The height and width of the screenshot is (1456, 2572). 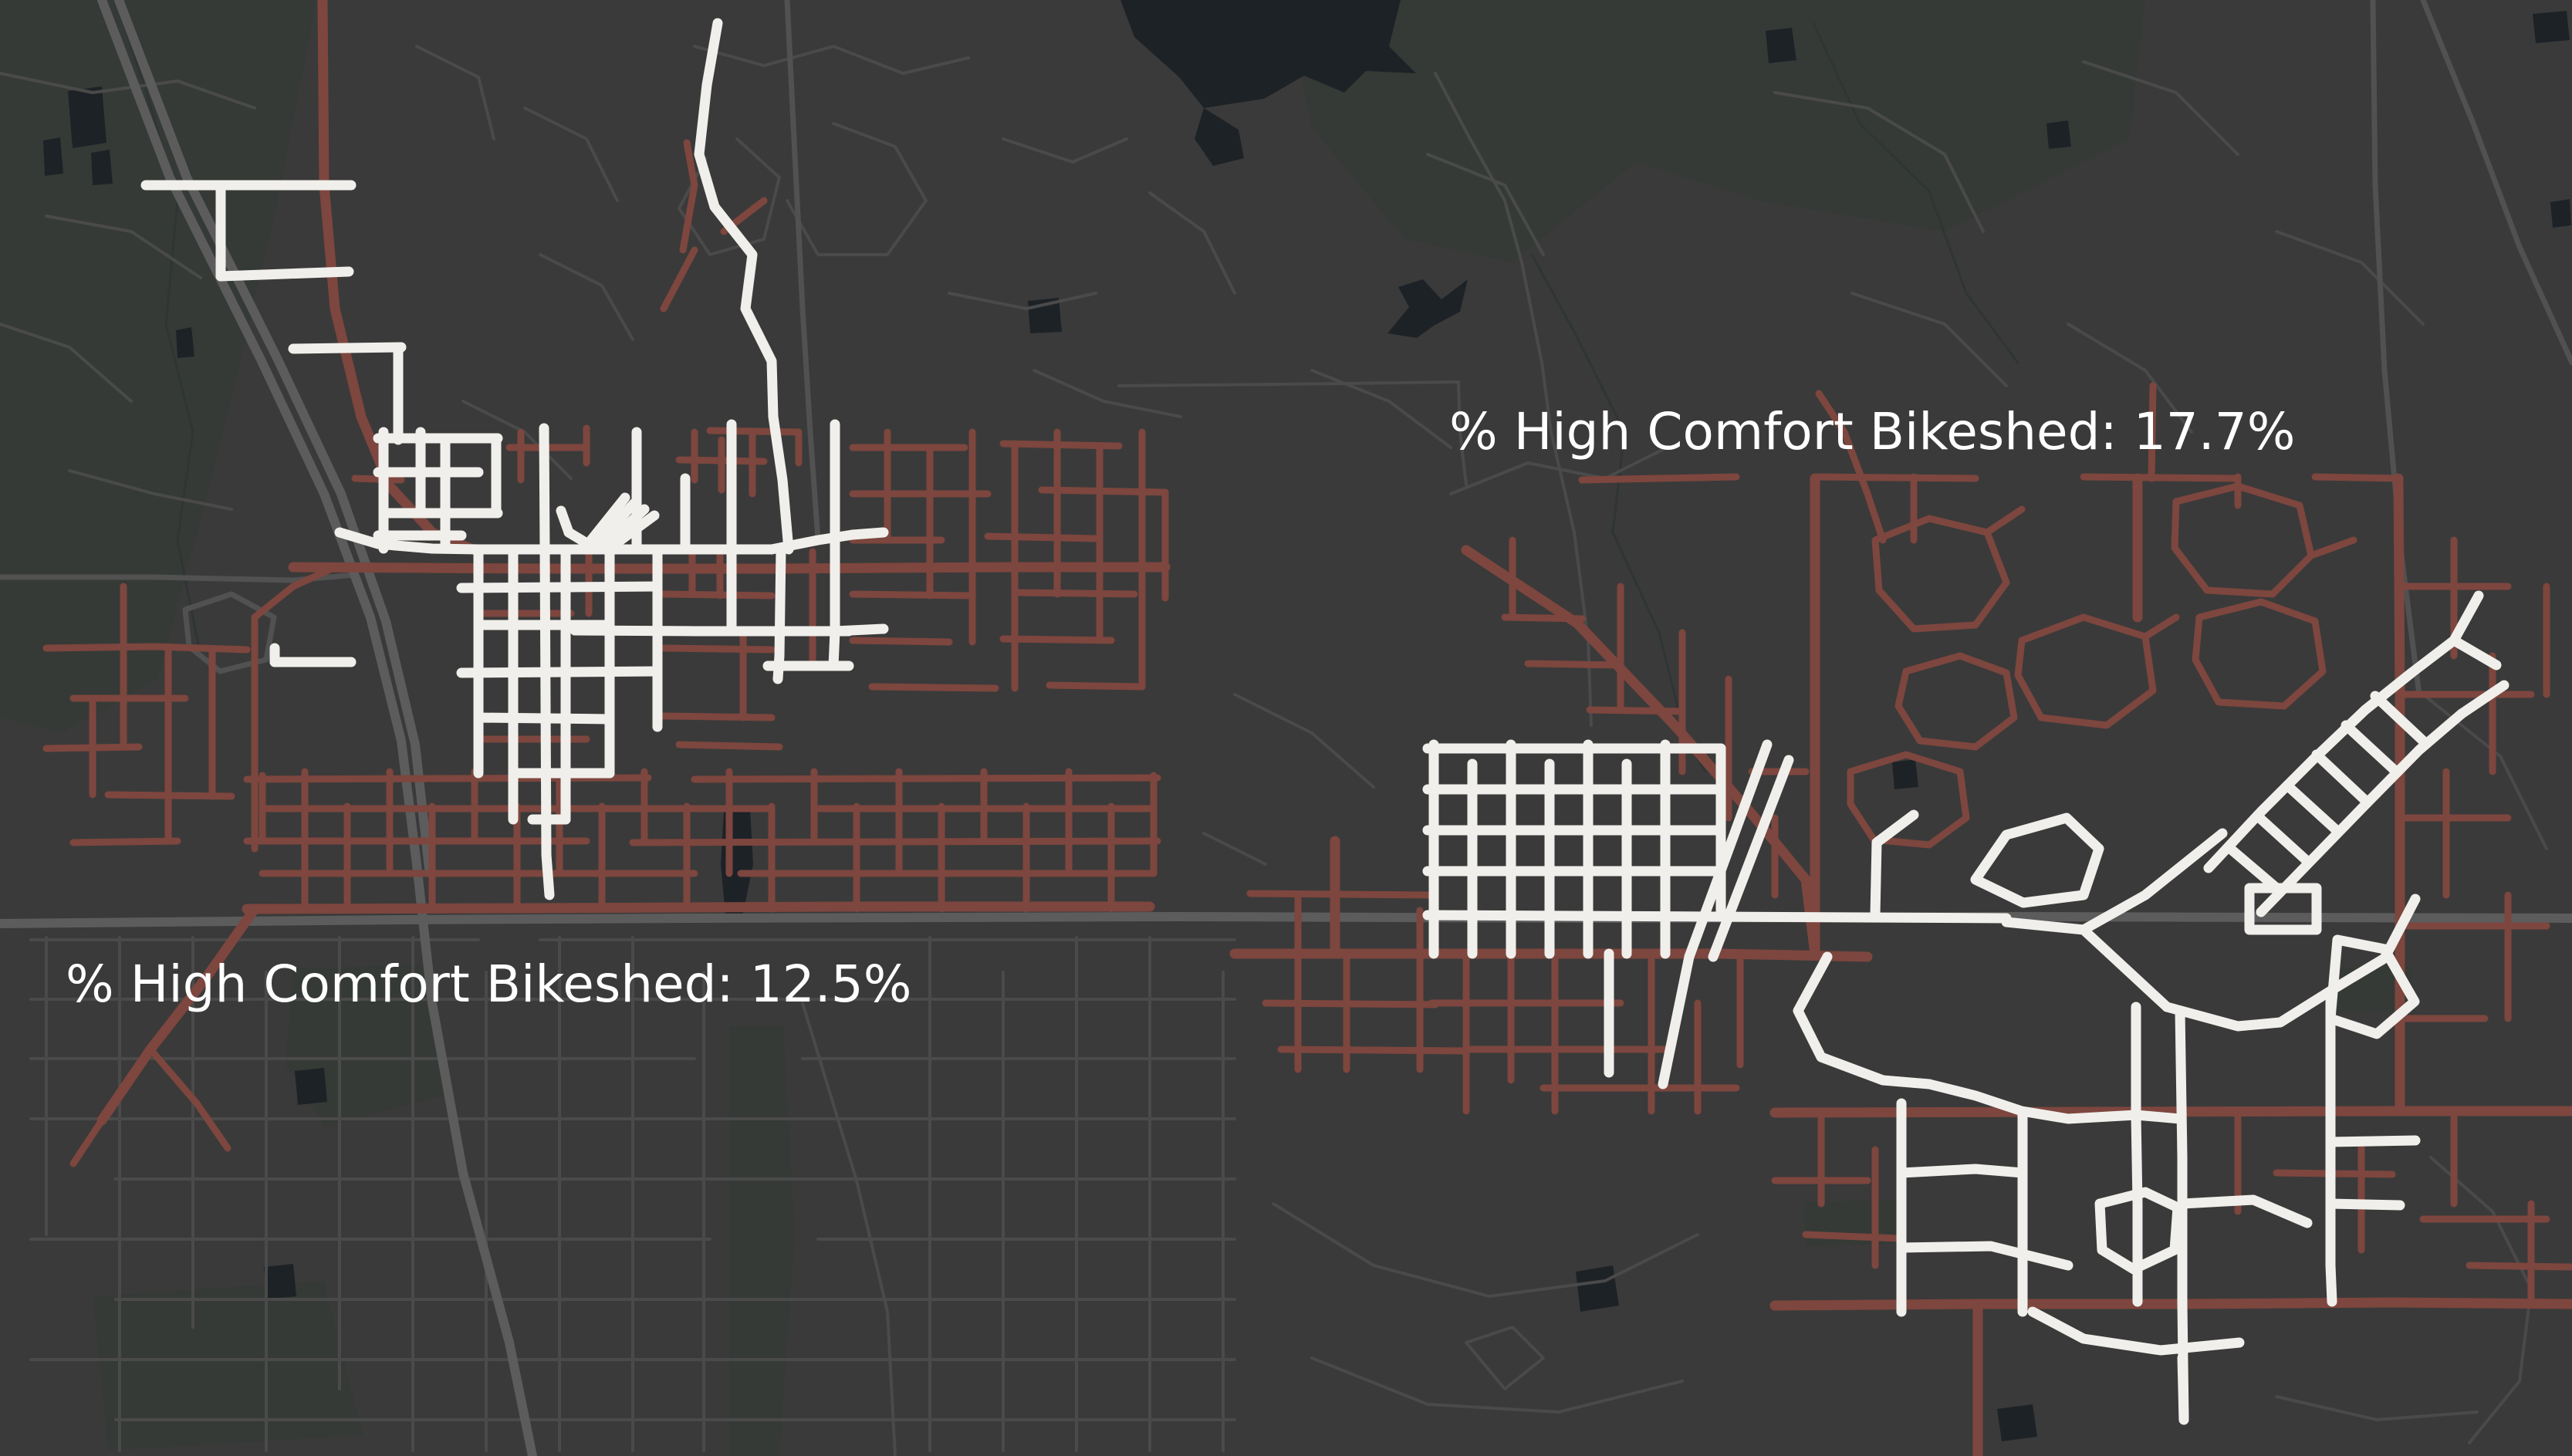 I want to click on gray-major-roads-segment, so click(x=274, y=436).